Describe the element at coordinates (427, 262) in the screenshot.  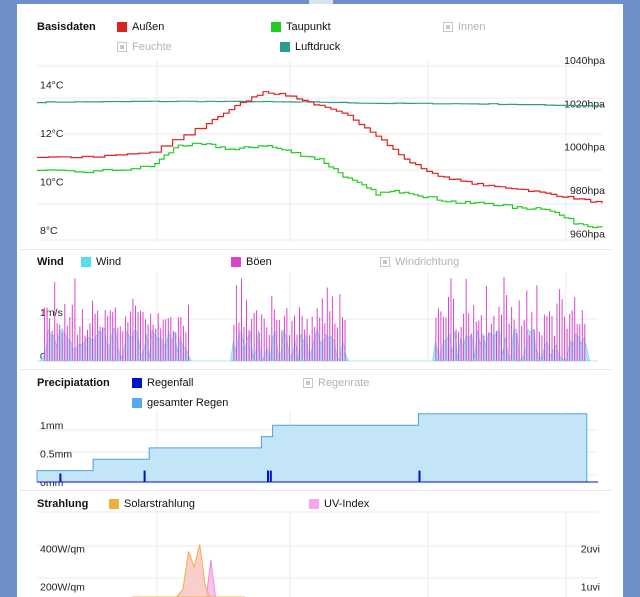
I see `legend-windrichtung-label: Windrichtung` at that location.